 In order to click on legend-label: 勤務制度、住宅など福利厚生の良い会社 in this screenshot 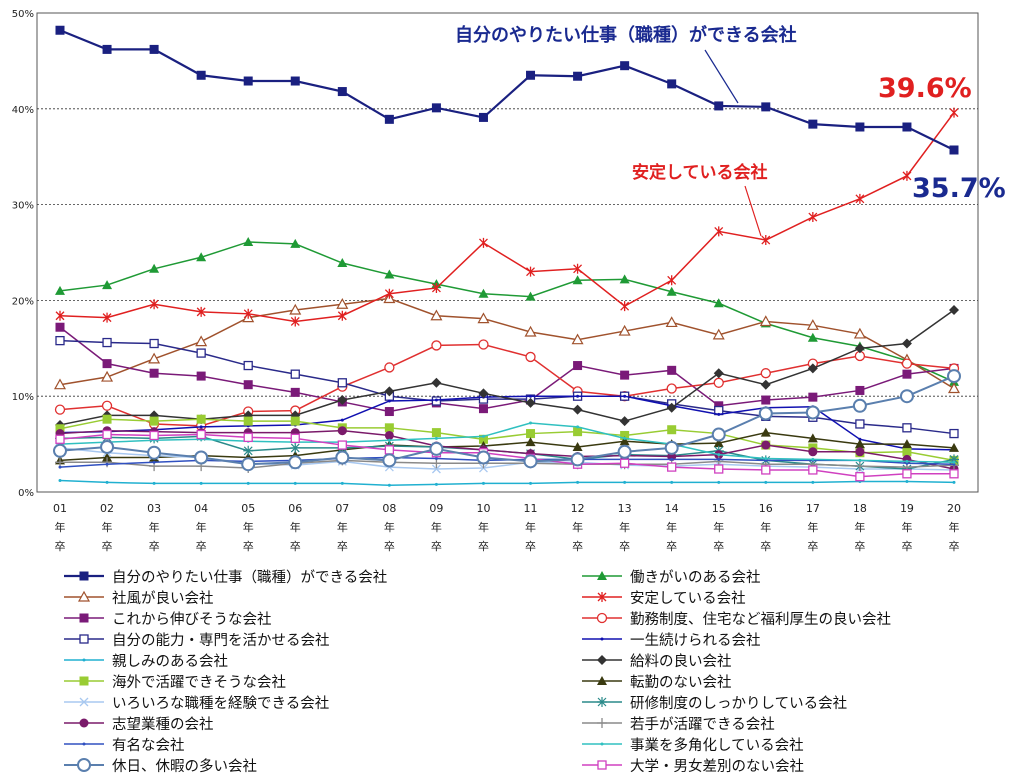, I will do `click(760, 619)`.